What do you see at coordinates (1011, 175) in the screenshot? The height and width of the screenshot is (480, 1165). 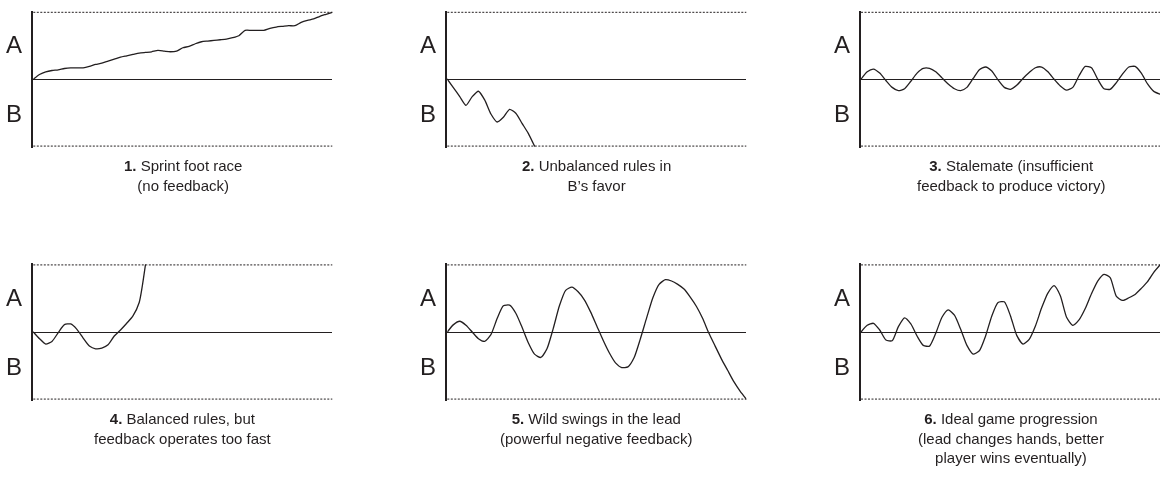 I see `text: 3. Stalemate (insufficient feedback to produce victory)` at bounding box center [1011, 175].